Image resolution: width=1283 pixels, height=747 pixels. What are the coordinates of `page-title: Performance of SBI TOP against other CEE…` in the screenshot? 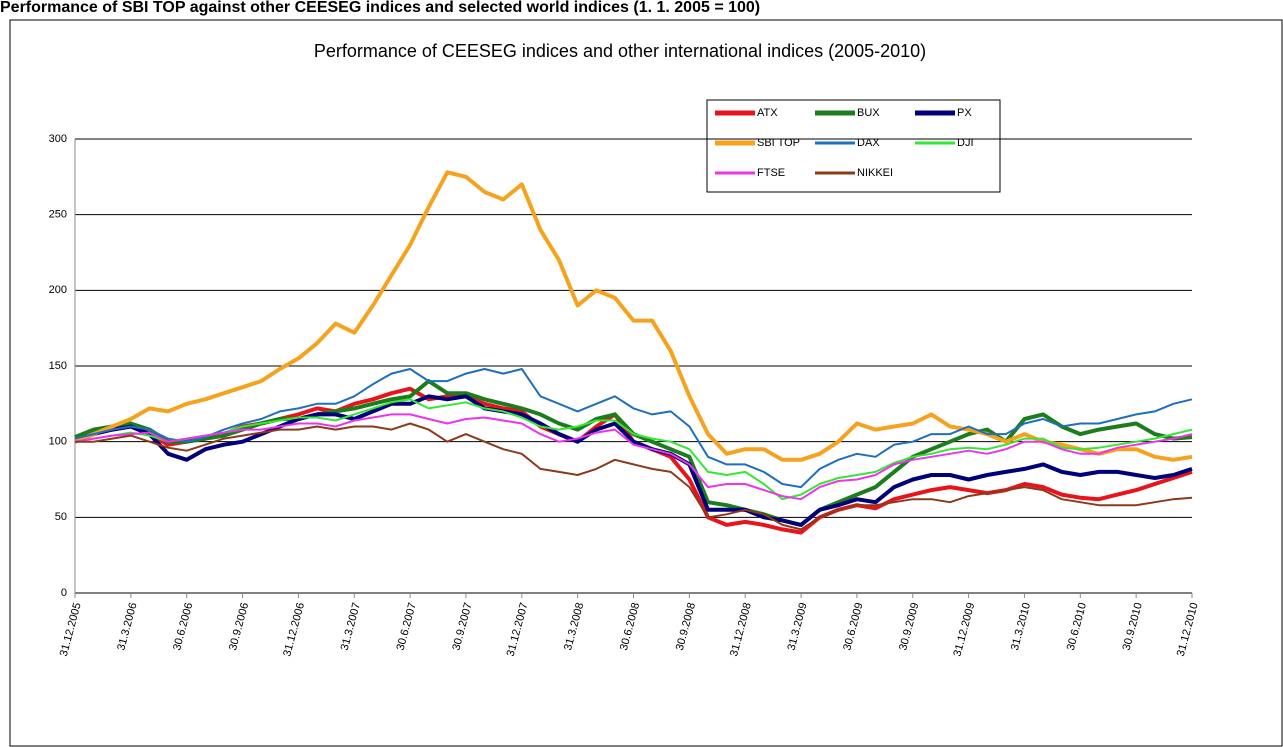 It's located at (380, 8).